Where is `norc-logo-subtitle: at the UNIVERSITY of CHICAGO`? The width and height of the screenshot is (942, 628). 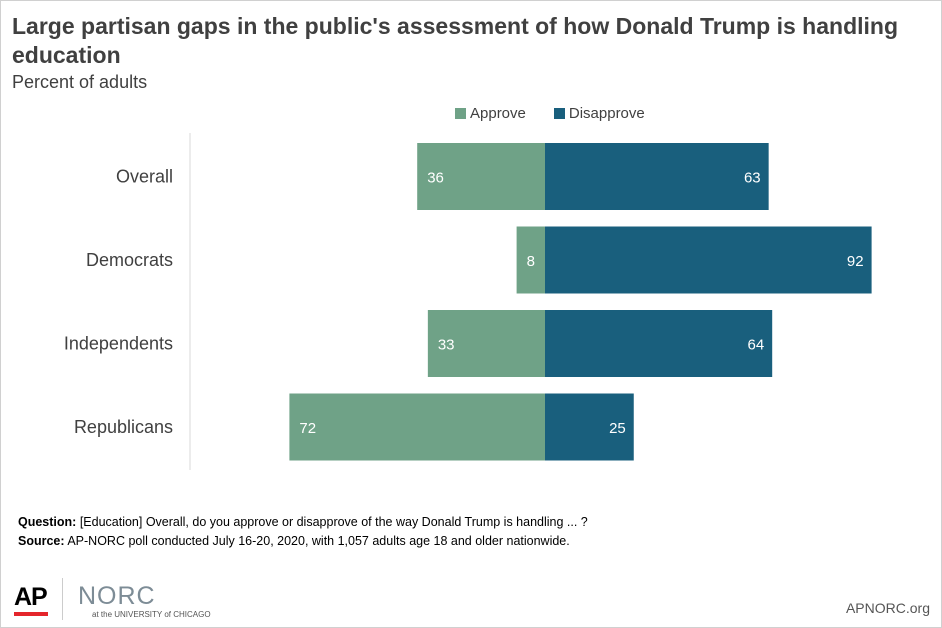
norc-logo-subtitle: at the UNIVERSITY of CHICAGO is located at coordinates (151, 614).